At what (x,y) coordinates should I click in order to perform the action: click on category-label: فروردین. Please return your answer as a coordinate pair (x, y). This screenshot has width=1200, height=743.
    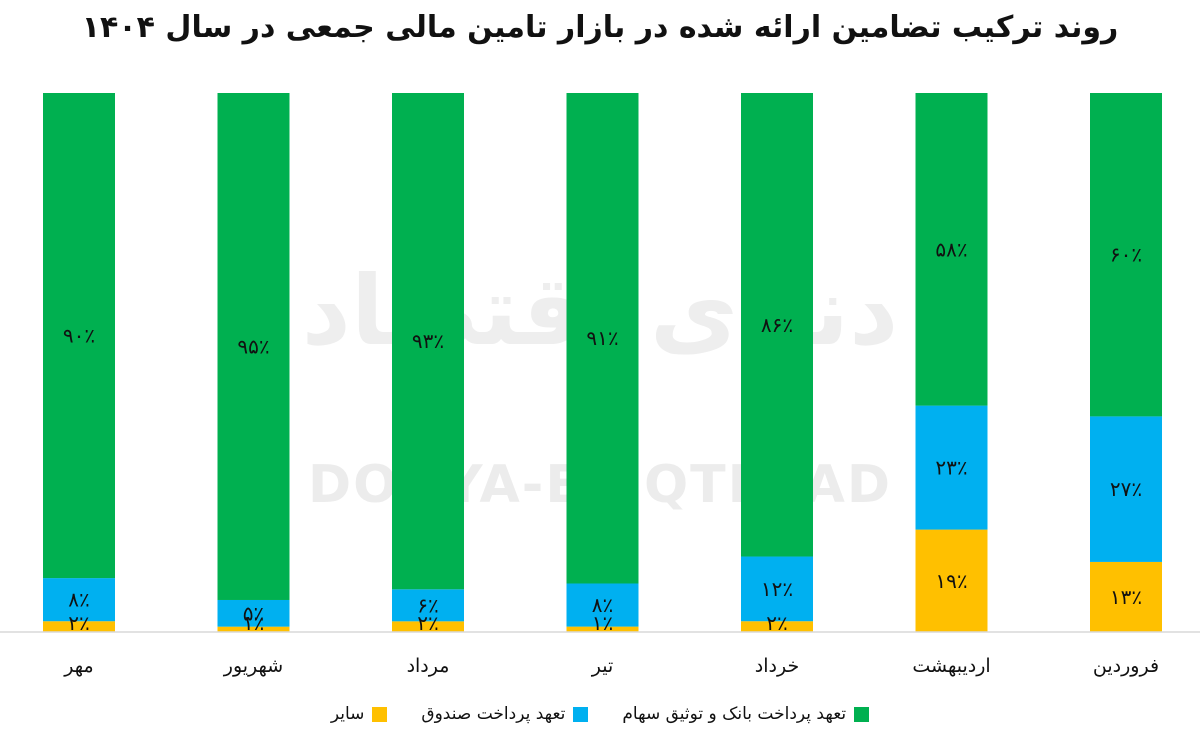
    Looking at the image, I should click on (1126, 666).